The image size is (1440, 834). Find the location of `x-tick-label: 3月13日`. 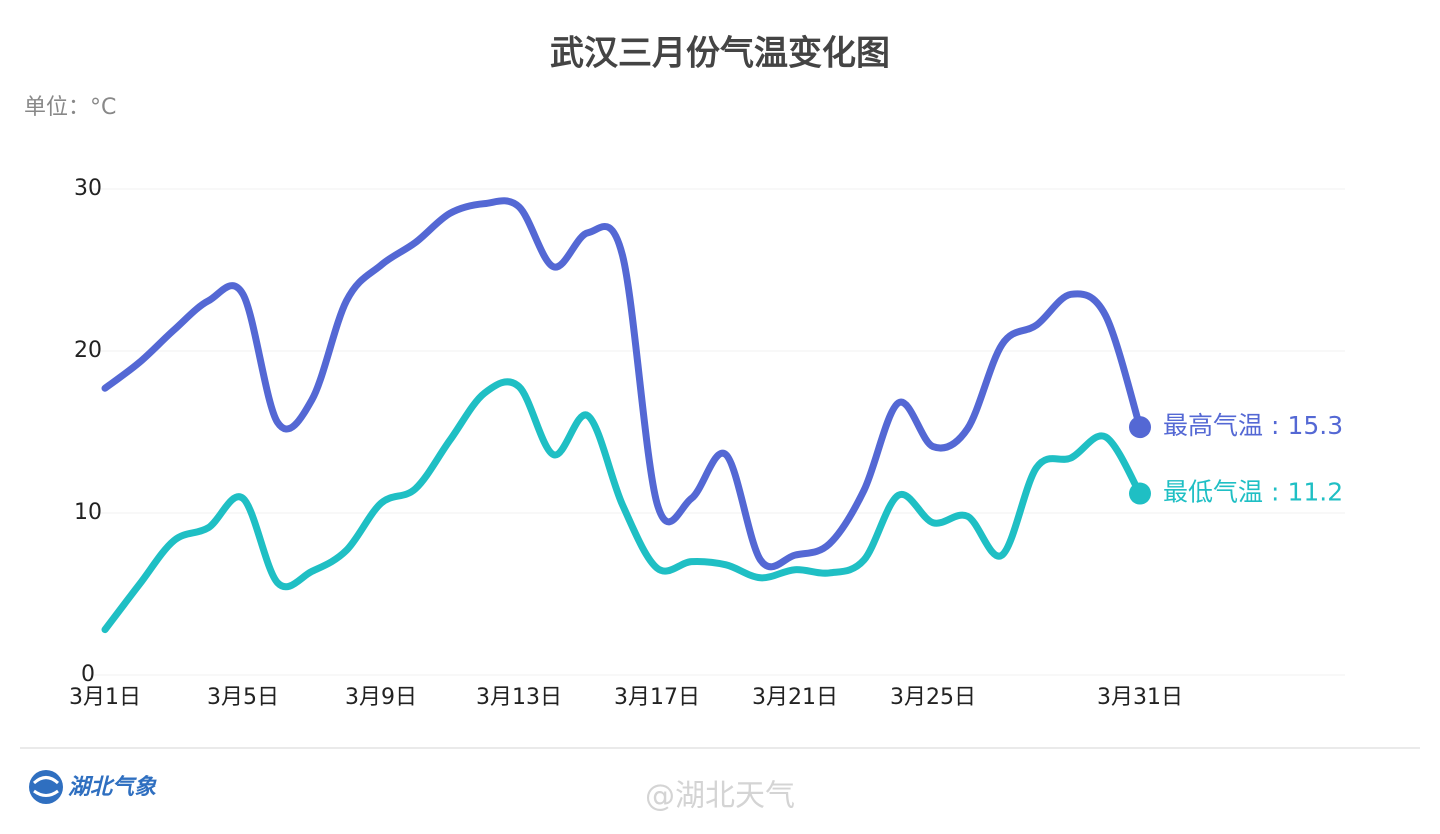

x-tick-label: 3月13日 is located at coordinates (519, 697).